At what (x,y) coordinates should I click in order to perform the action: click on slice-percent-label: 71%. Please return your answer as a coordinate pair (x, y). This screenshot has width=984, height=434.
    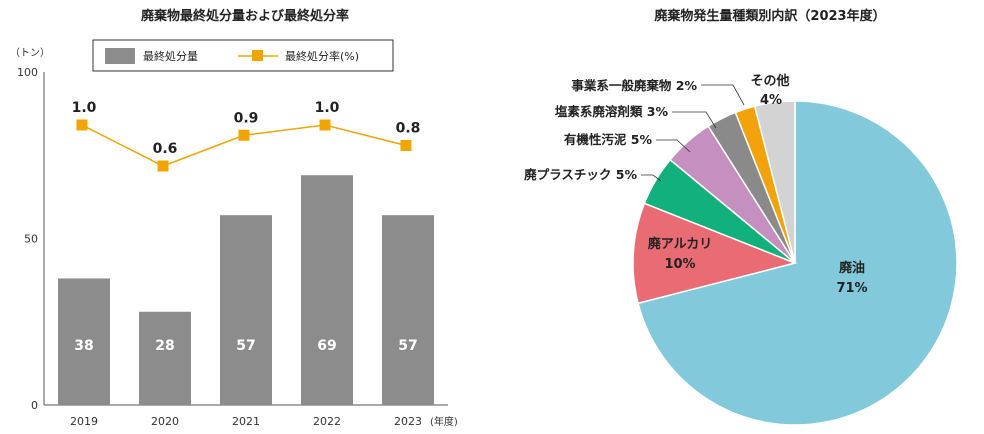
    Looking at the image, I should click on (851, 288).